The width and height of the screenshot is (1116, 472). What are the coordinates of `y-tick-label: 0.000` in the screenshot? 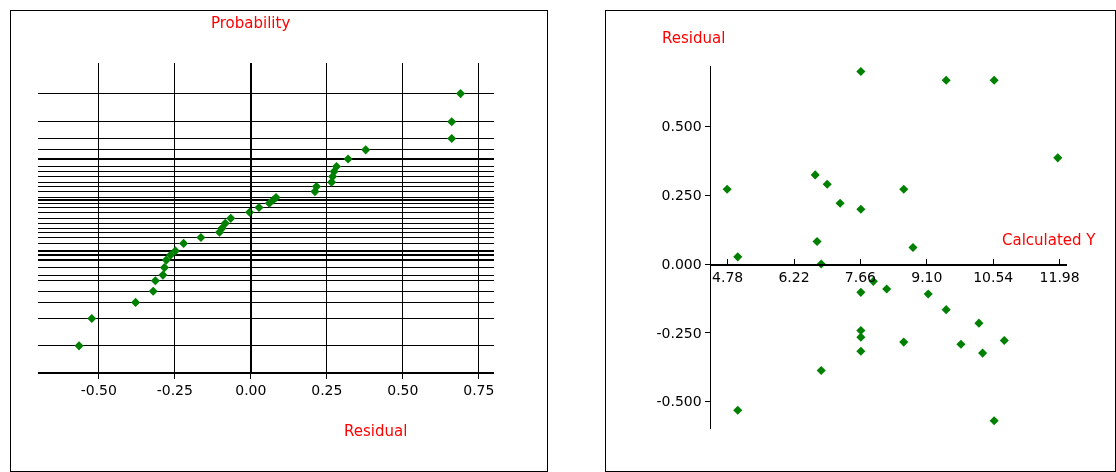 It's located at (681, 263).